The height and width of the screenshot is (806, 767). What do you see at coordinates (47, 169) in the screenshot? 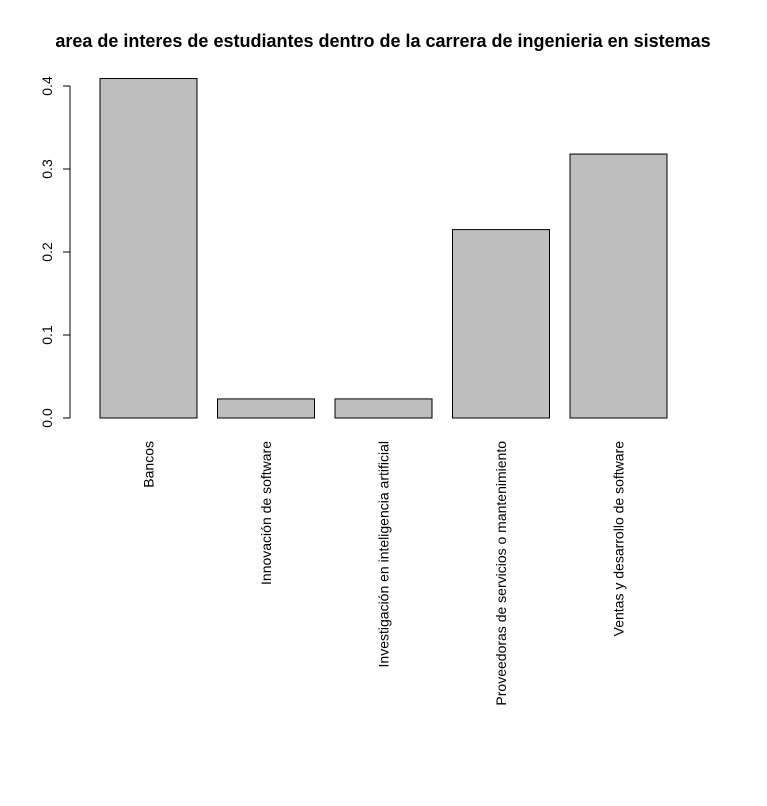
I see `y-tick-label: 0.3` at bounding box center [47, 169].